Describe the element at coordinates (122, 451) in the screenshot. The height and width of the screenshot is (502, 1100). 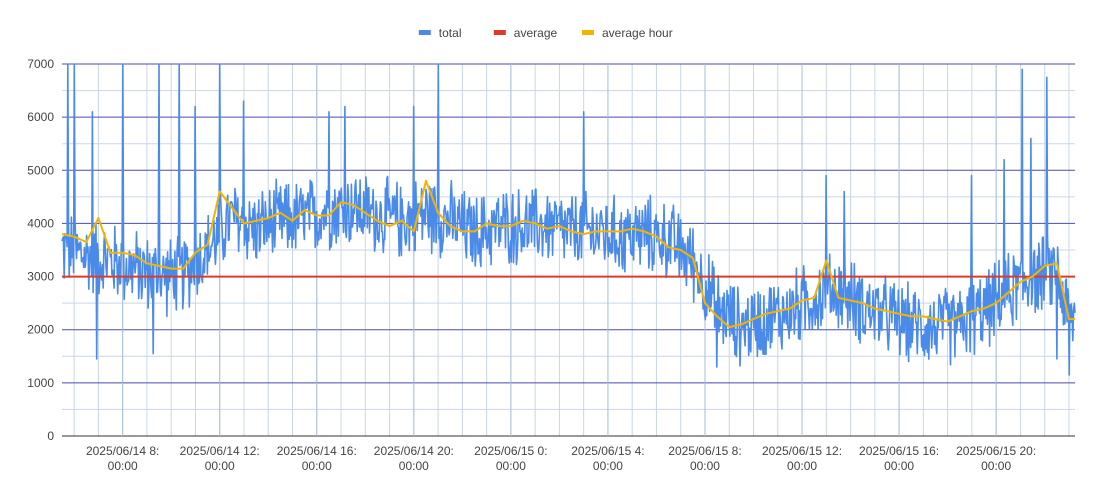
I see `x-tick-label: 2025/06/14 8:` at that location.